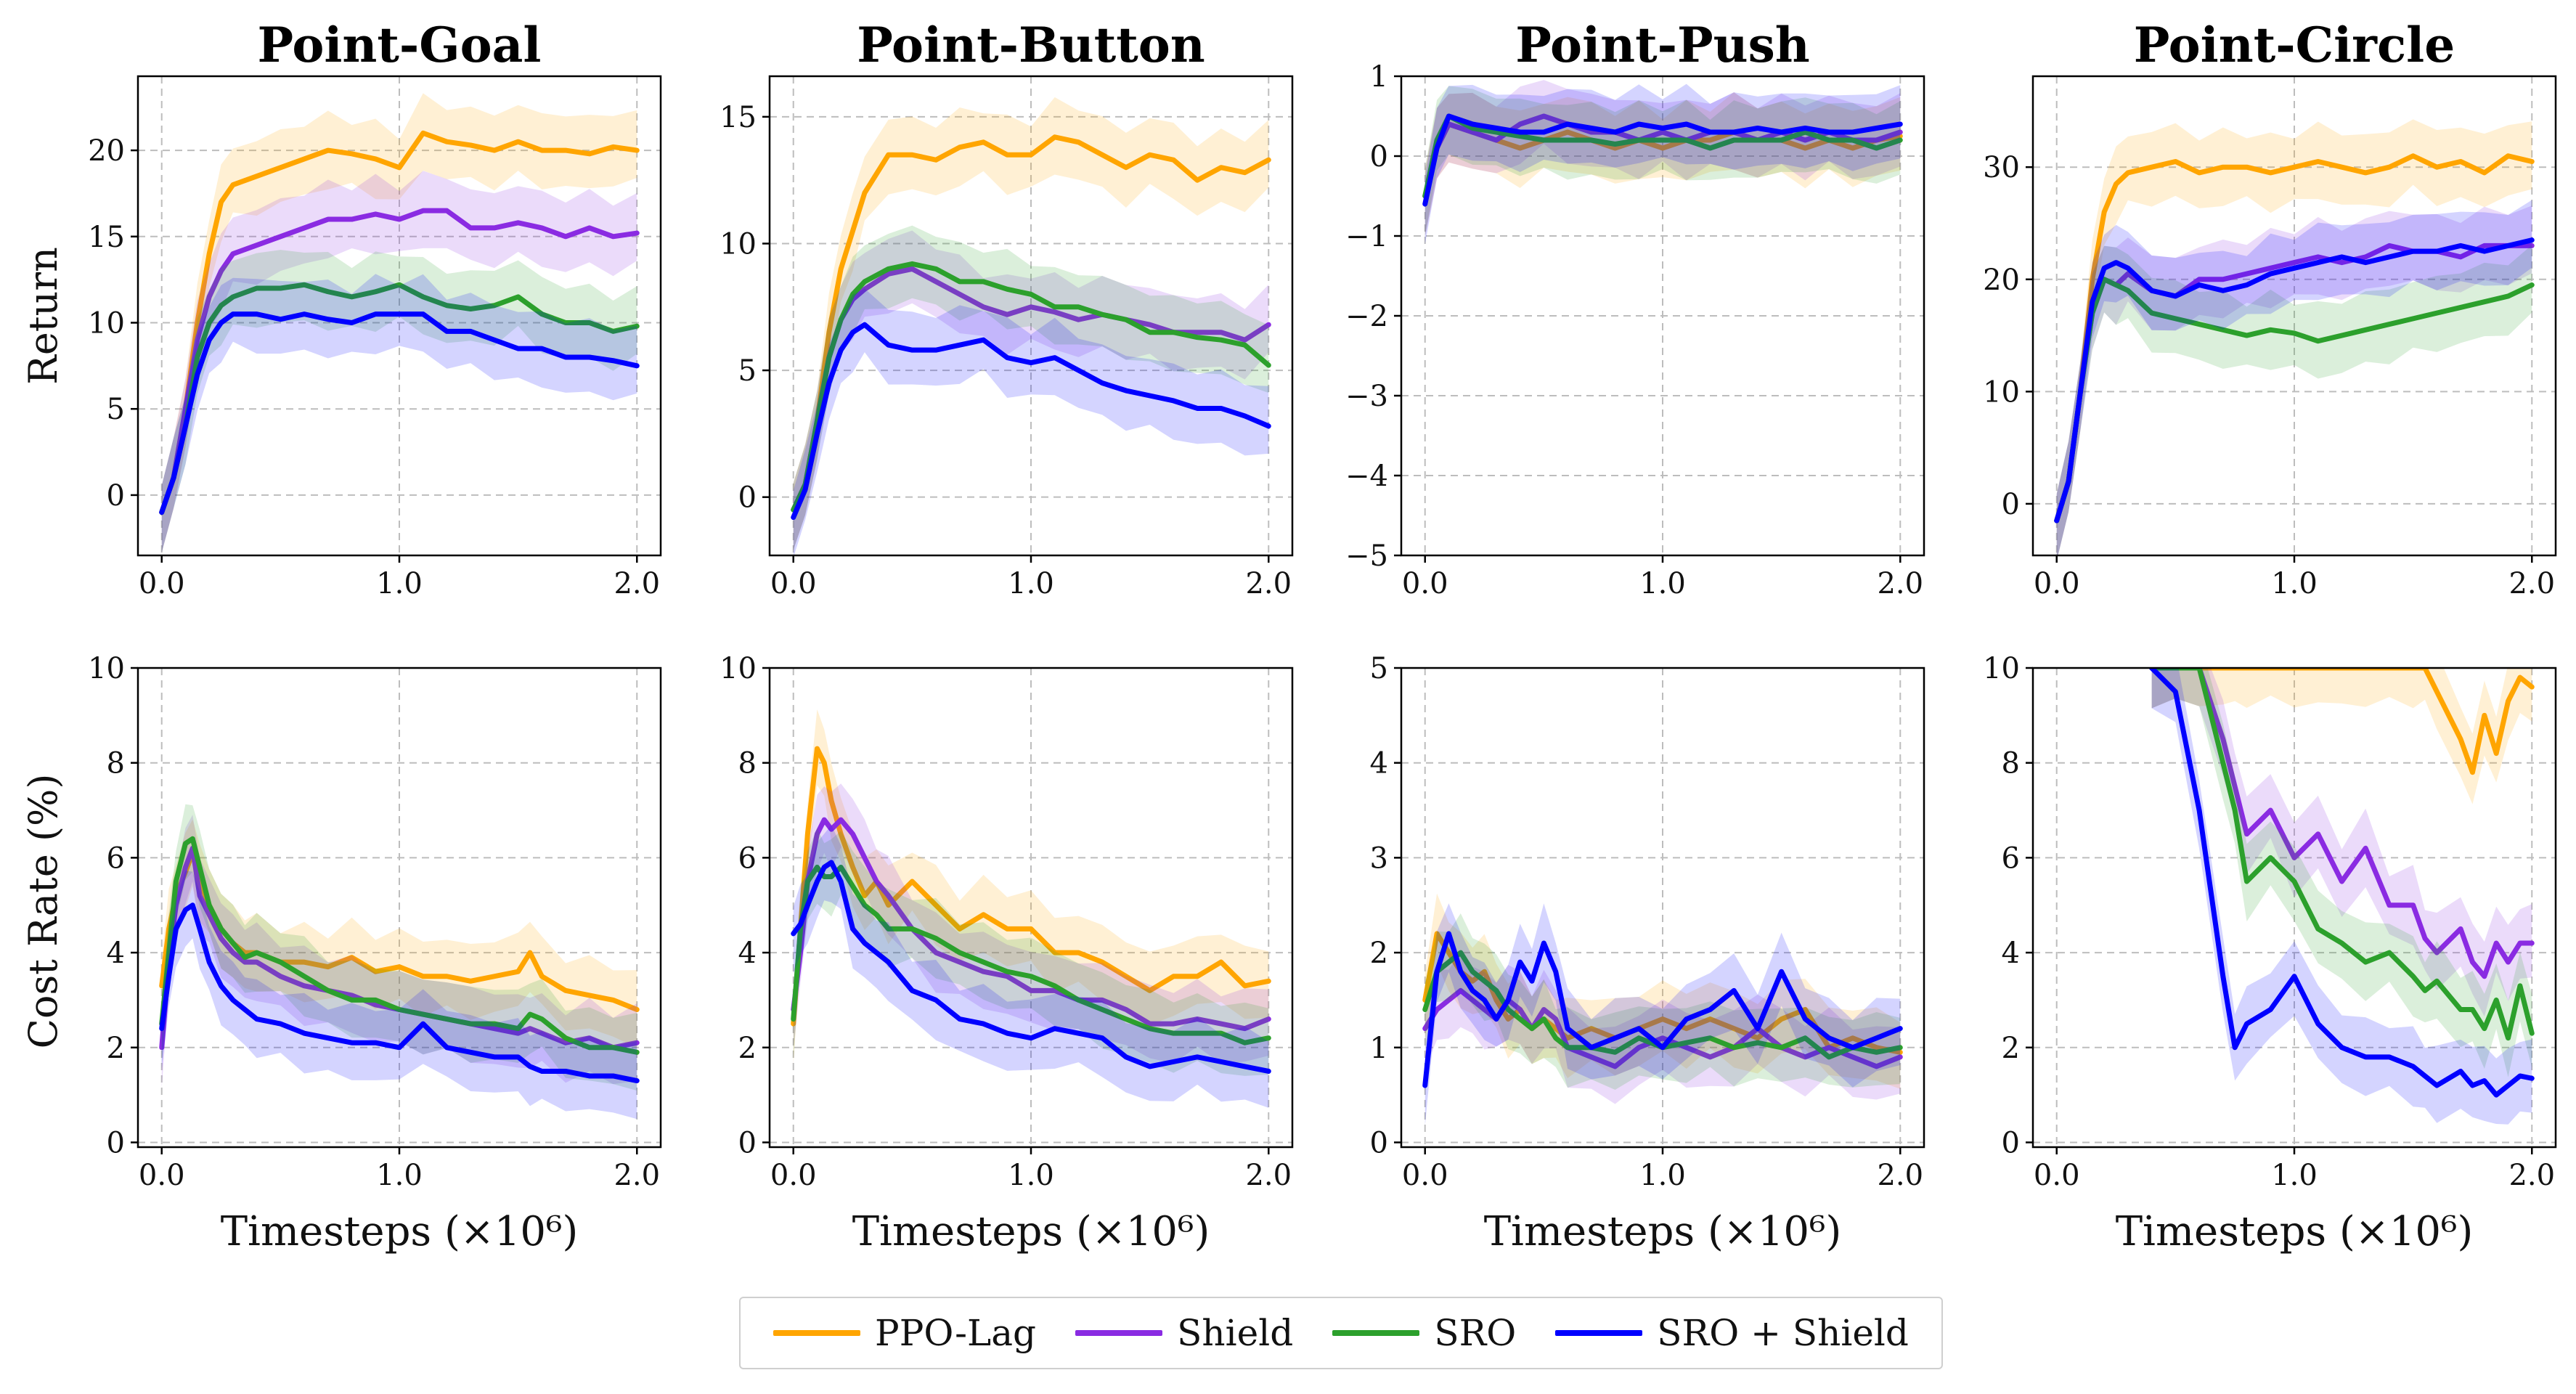 The width and height of the screenshot is (2576, 1394). I want to click on chart-panel: 0.0 1.0 2.0 0 5 10 15 Point-Button, so click(1007, 309).